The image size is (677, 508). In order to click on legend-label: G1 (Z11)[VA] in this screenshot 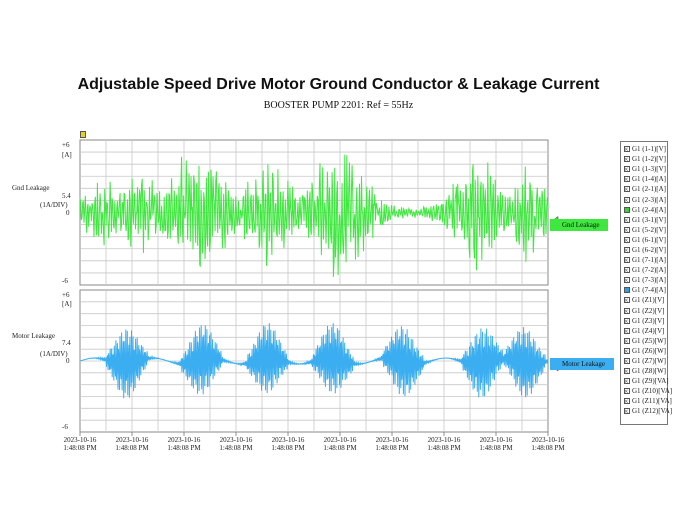, I will do `click(652, 401)`.